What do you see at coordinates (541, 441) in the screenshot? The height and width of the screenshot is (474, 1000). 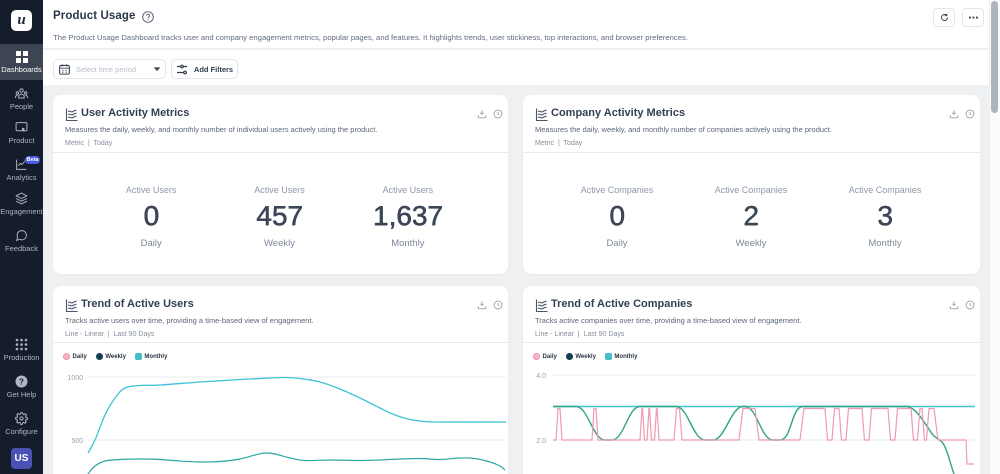 I see `svg-text: 2.0` at bounding box center [541, 441].